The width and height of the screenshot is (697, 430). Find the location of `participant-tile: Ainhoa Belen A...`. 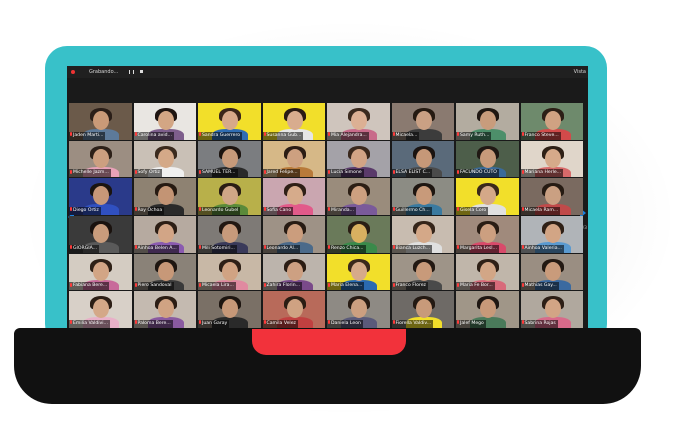

participant-tile: Ainhoa Belen A... is located at coordinates (164, 234).